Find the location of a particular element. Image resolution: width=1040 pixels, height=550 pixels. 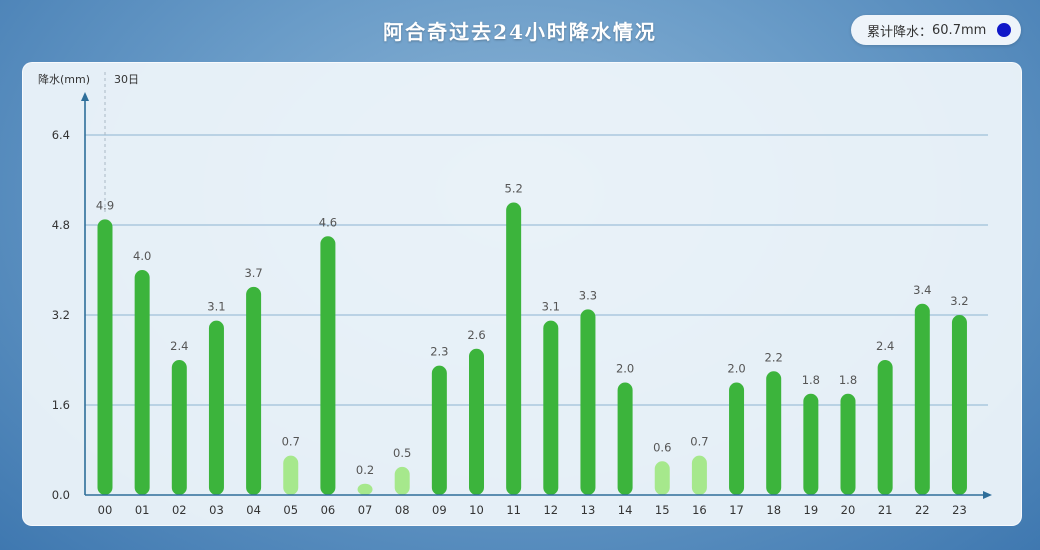

data-label: 2.3 is located at coordinates (439, 352).